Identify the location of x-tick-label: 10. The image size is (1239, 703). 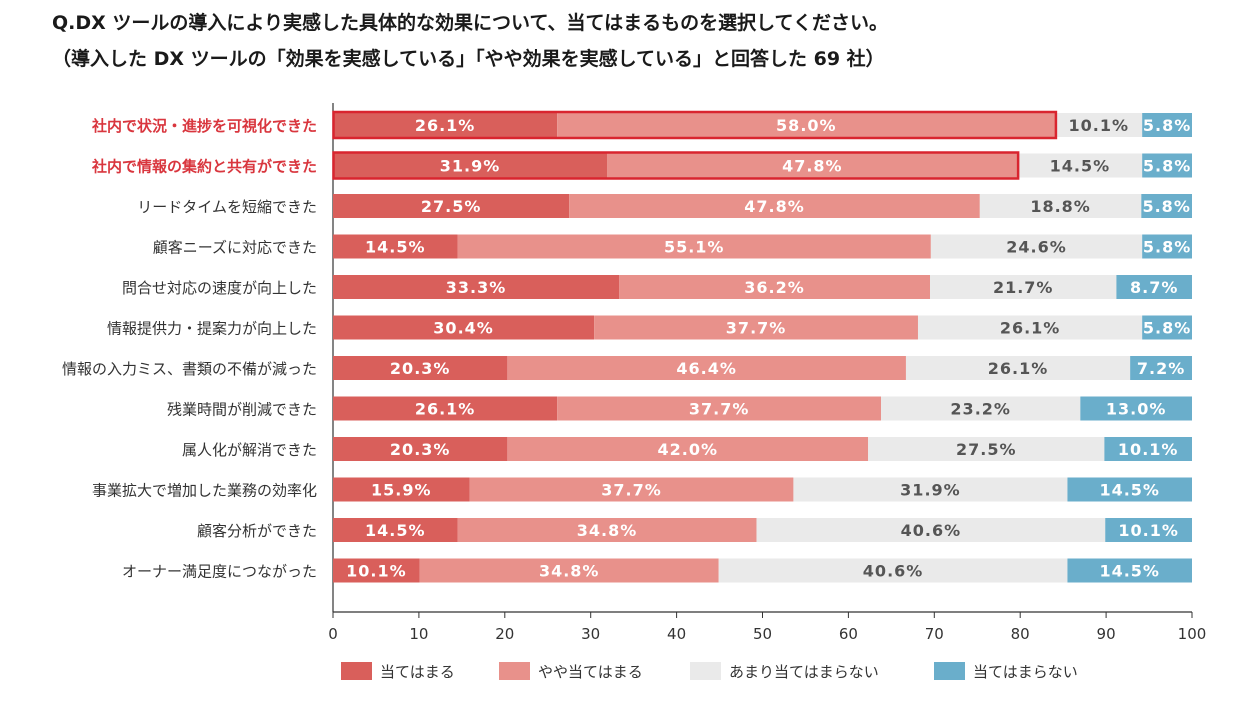
(418, 634).